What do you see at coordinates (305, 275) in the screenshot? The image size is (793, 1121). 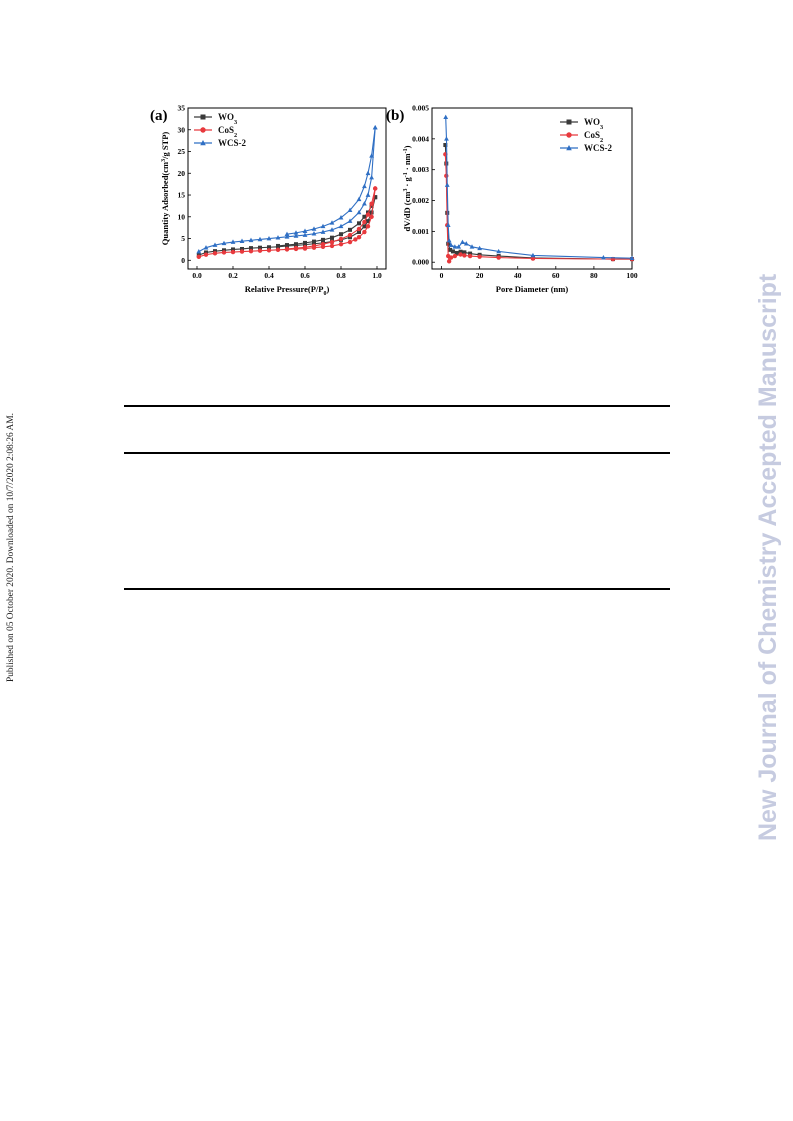 I see `x-tick-label: 0.6` at bounding box center [305, 275].